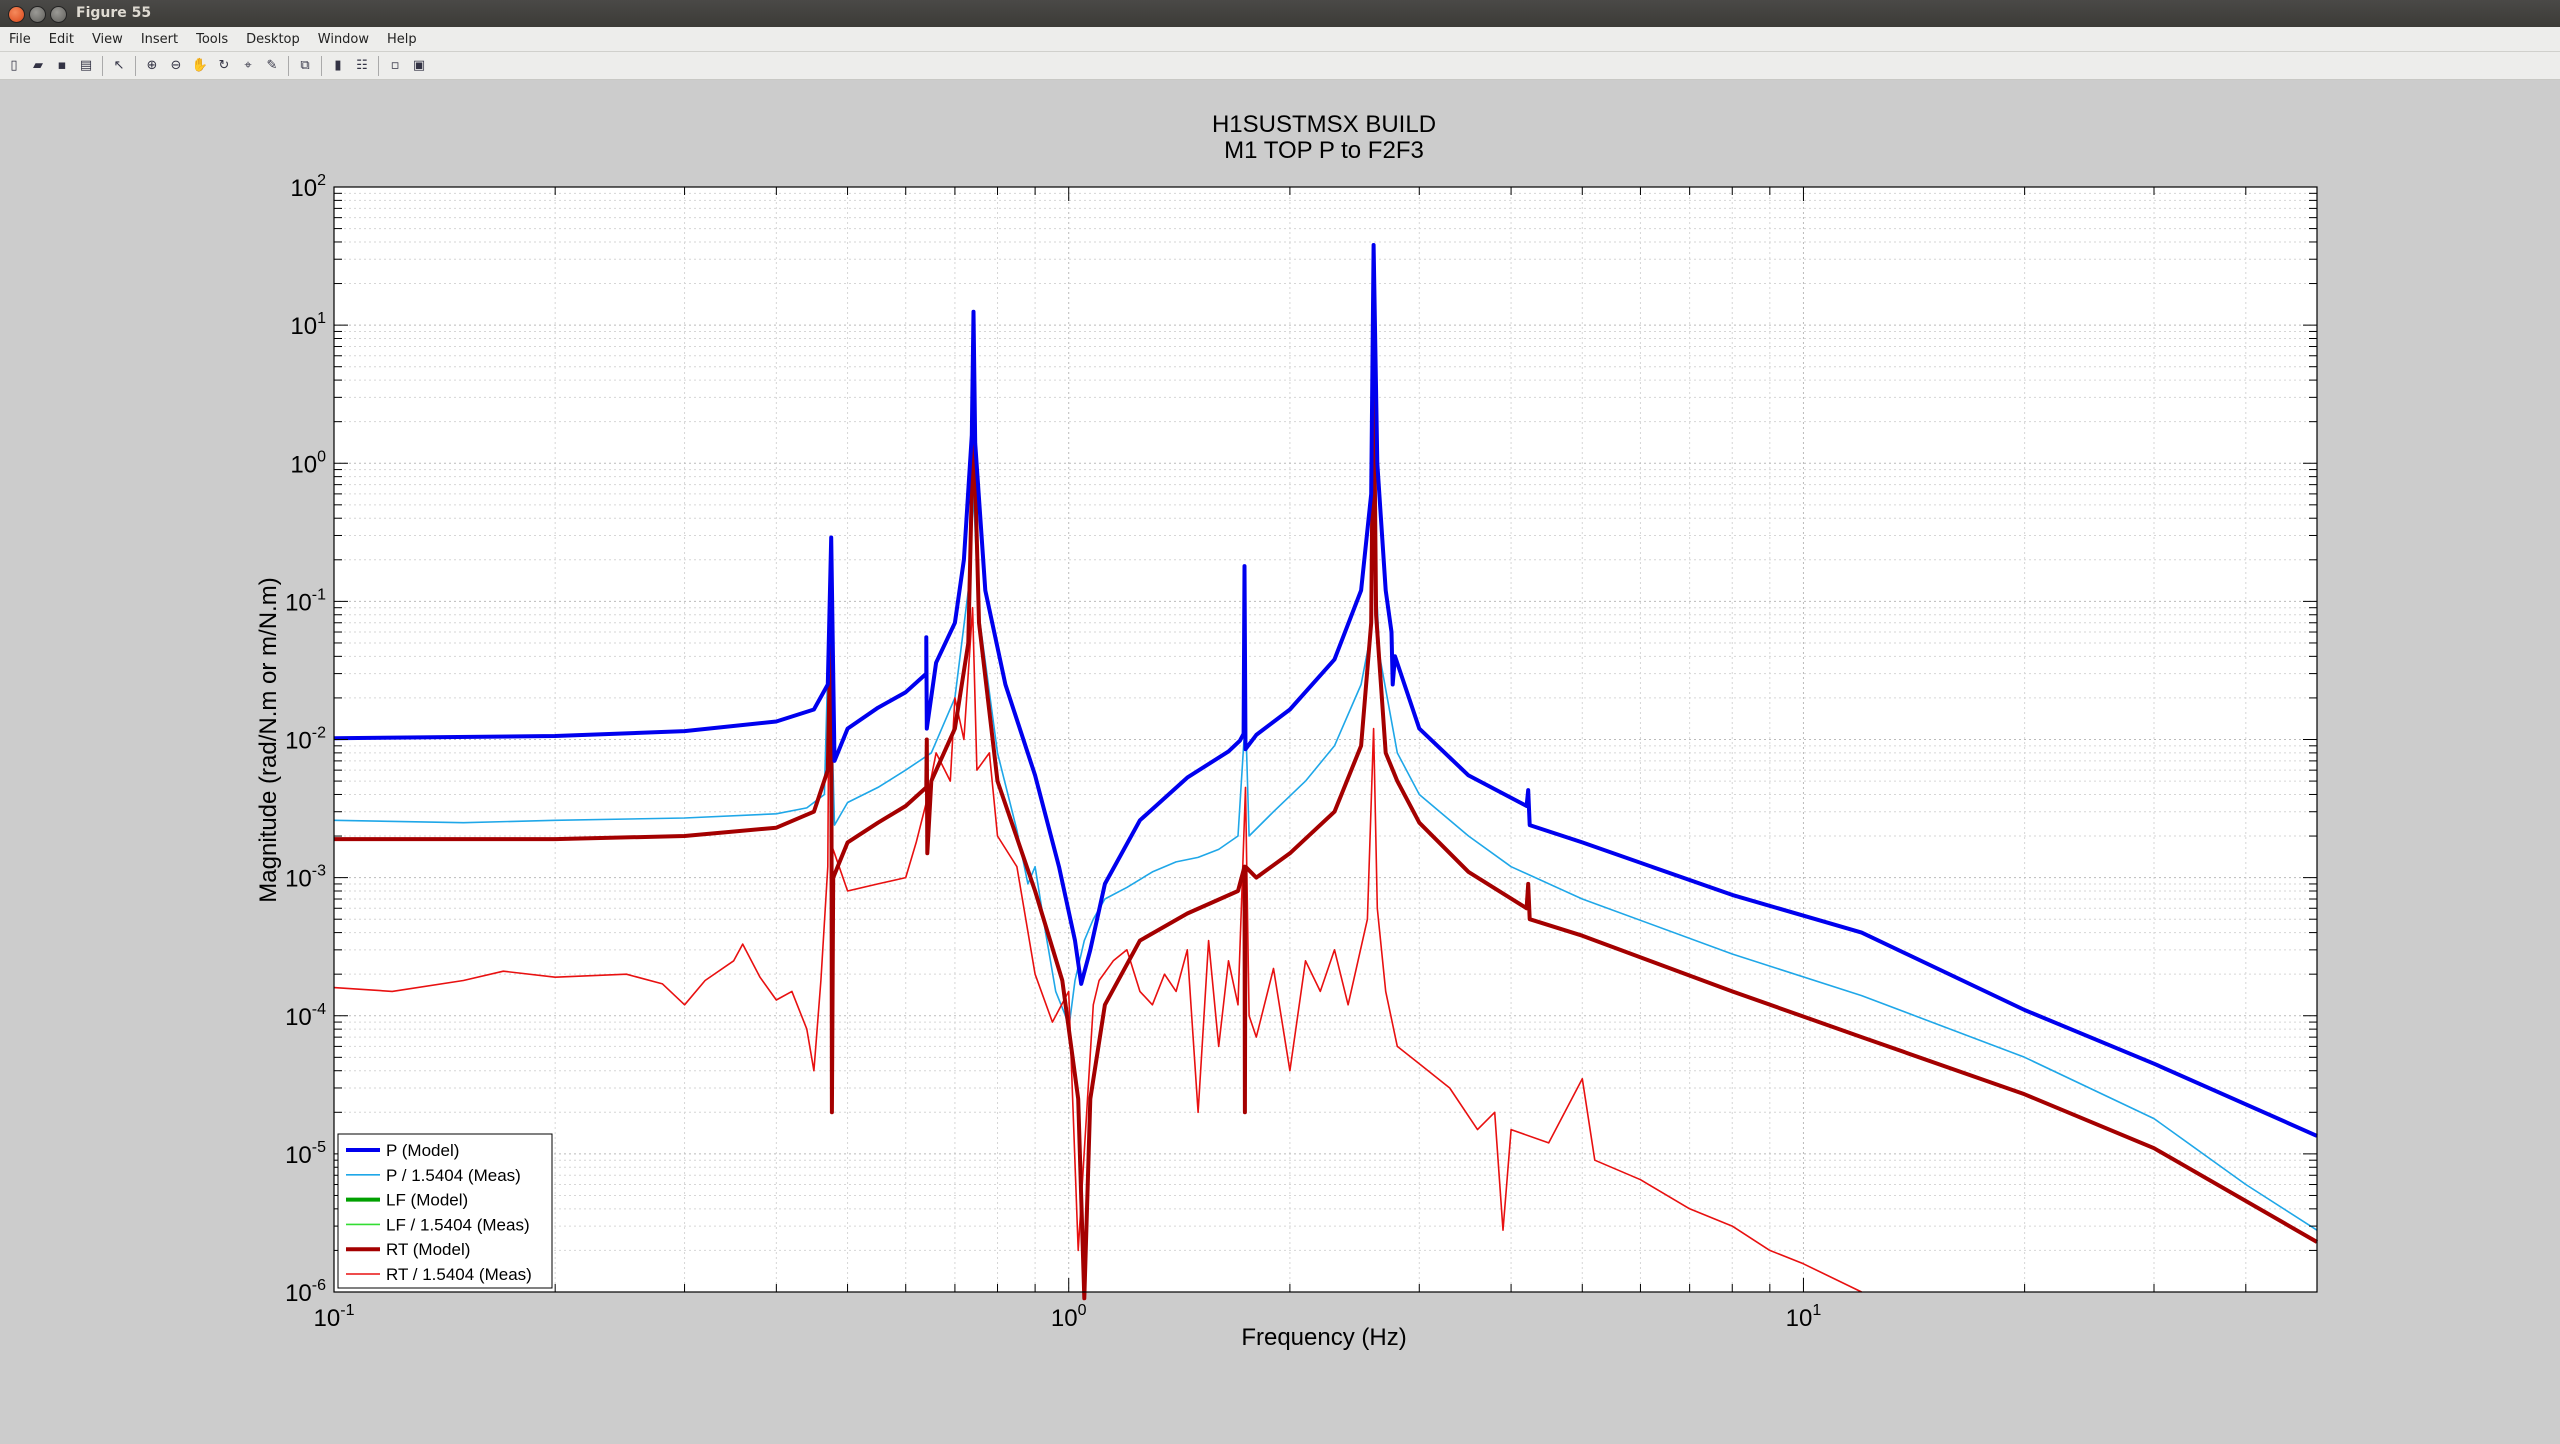 Image resolution: width=2560 pixels, height=1444 pixels. What do you see at coordinates (453, 1175) in the screenshot?
I see `legend-entry-label: P / 1.5404 (Meas)` at bounding box center [453, 1175].